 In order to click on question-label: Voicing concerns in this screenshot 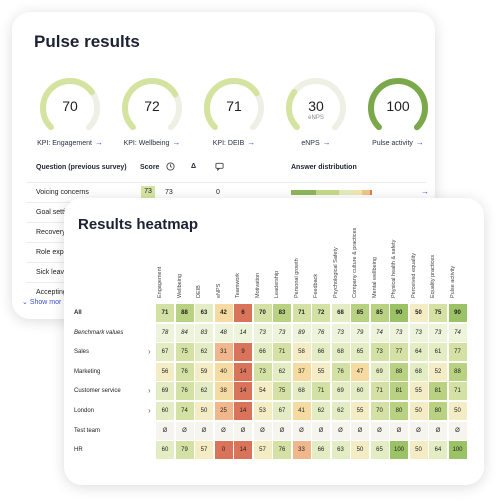, I will do `click(62, 192)`.